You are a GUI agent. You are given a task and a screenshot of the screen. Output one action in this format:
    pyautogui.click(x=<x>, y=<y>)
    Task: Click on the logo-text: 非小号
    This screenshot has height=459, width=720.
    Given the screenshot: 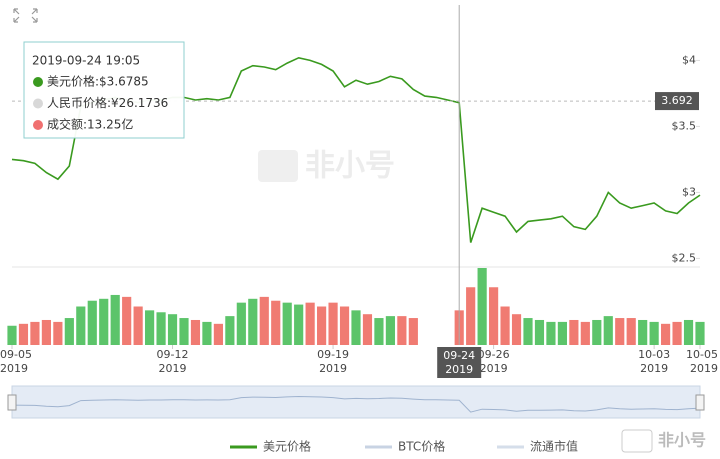 What is the action you would take?
    pyautogui.click(x=682, y=440)
    